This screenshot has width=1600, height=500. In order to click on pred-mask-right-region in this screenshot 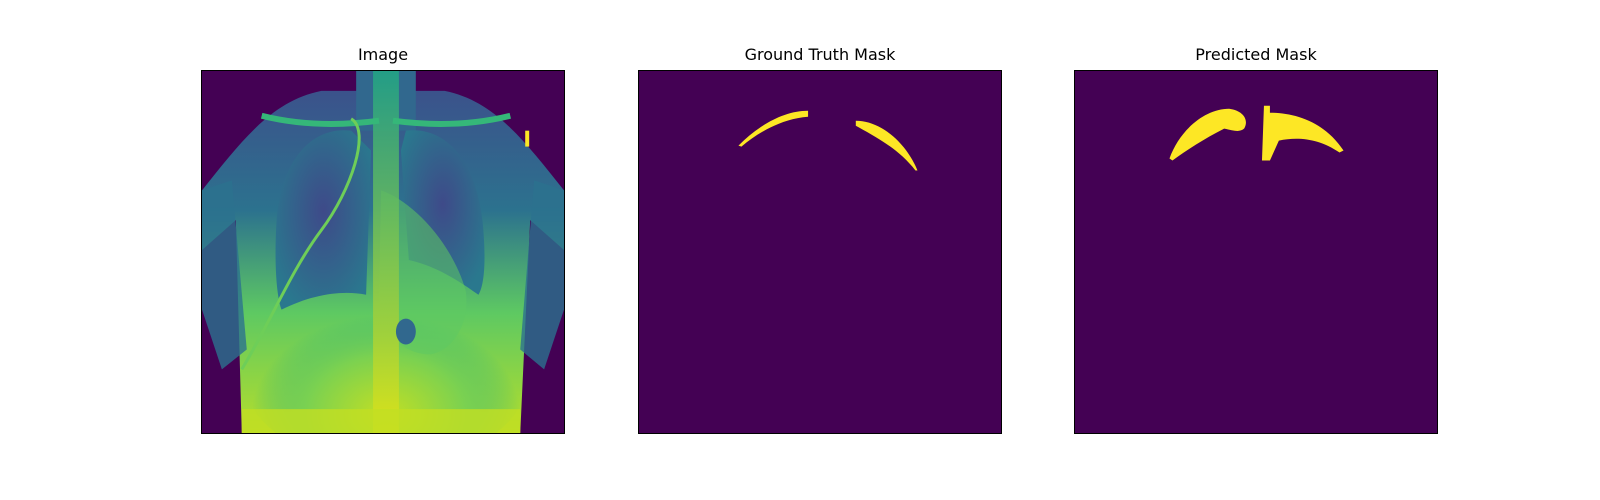, I will do `click(1302, 133)`.